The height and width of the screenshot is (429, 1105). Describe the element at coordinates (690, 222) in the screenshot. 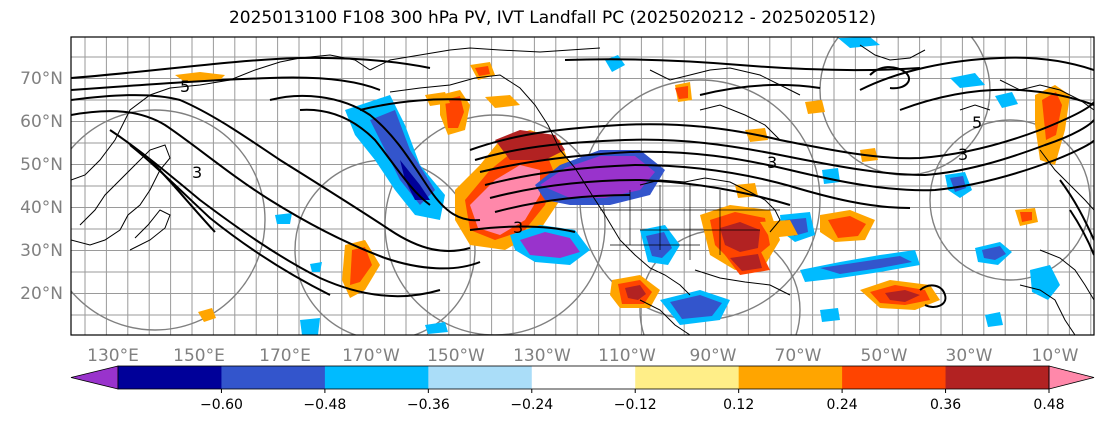

I see `political-borders` at that location.